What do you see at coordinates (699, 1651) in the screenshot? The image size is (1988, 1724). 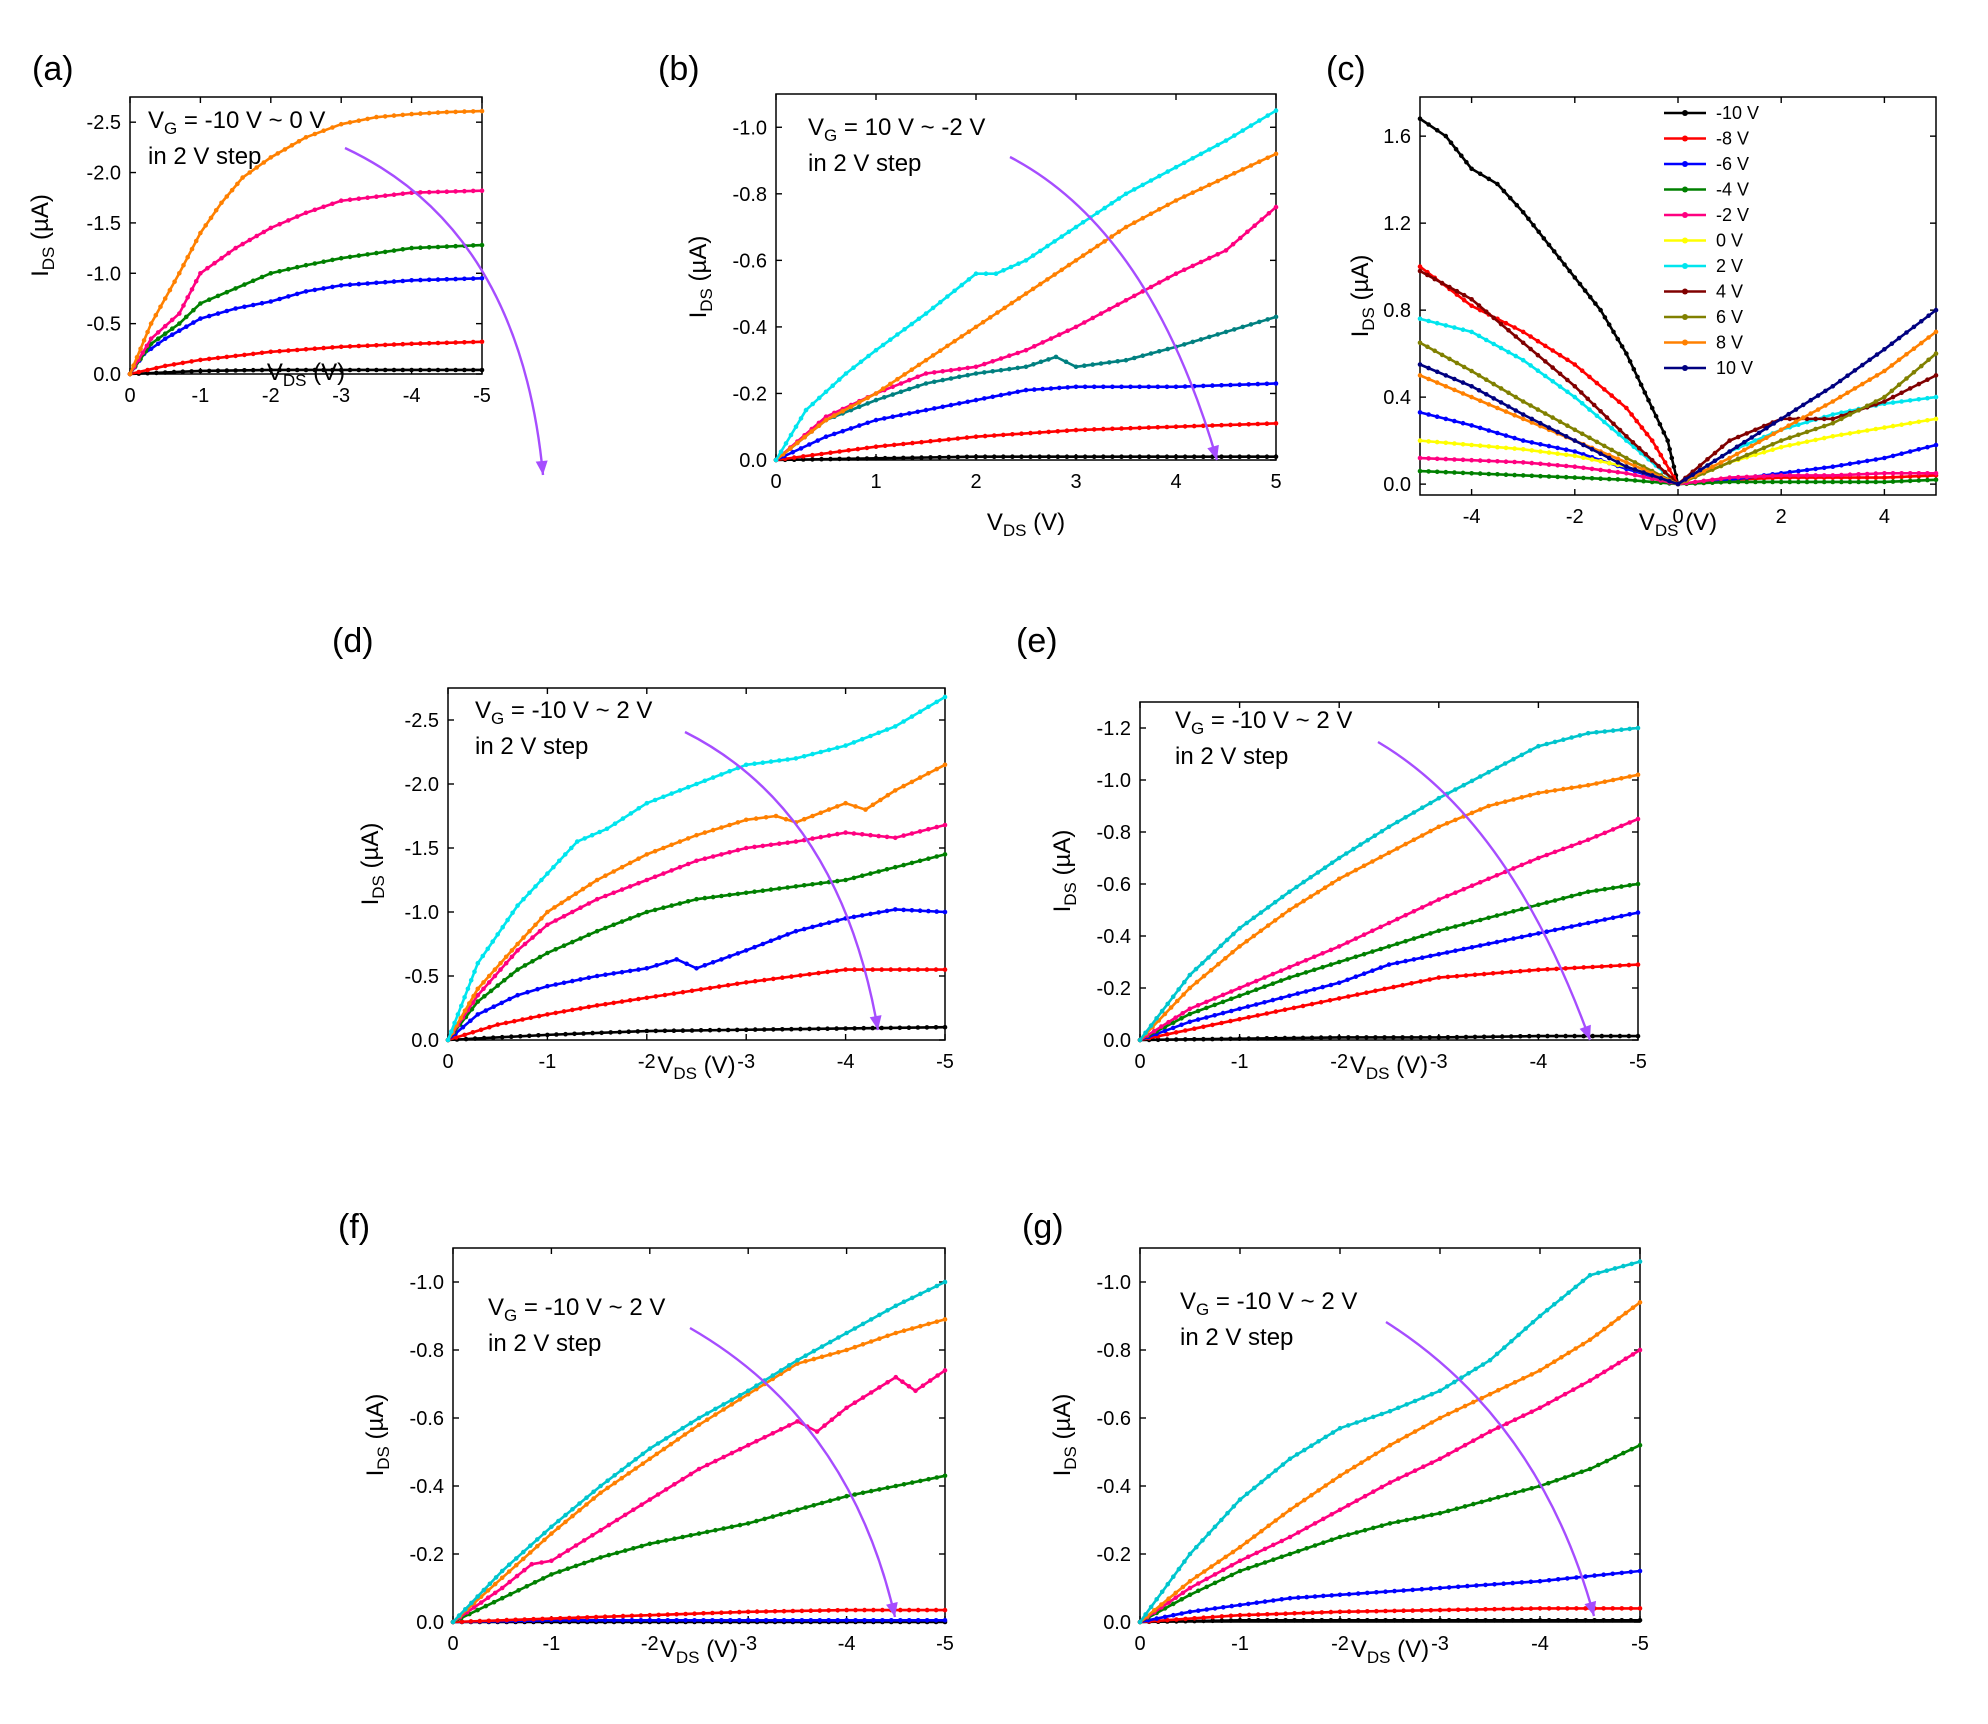 I see `x-axis-title: VDS (V)` at bounding box center [699, 1651].